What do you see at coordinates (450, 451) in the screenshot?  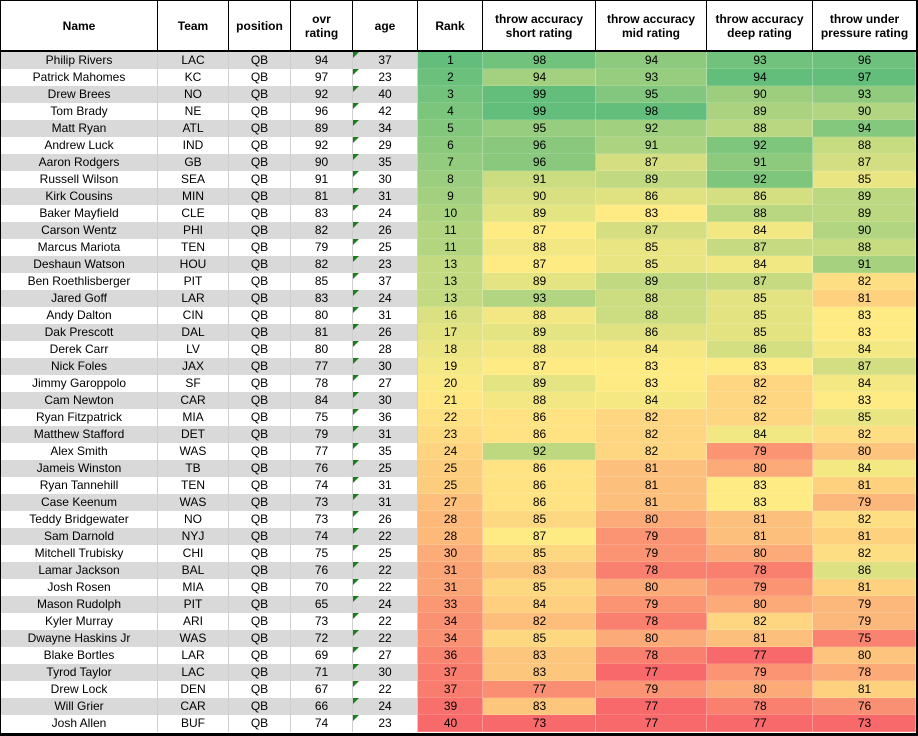 I see `cell-rank: 24` at bounding box center [450, 451].